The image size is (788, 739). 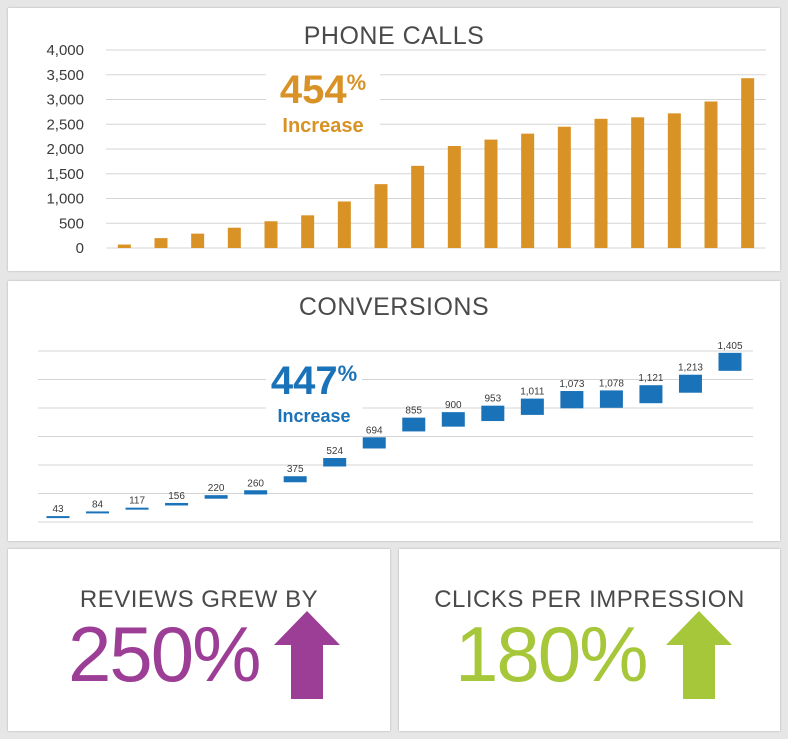 I want to click on phone-calls-title: PHONE CALLS, so click(x=394, y=36).